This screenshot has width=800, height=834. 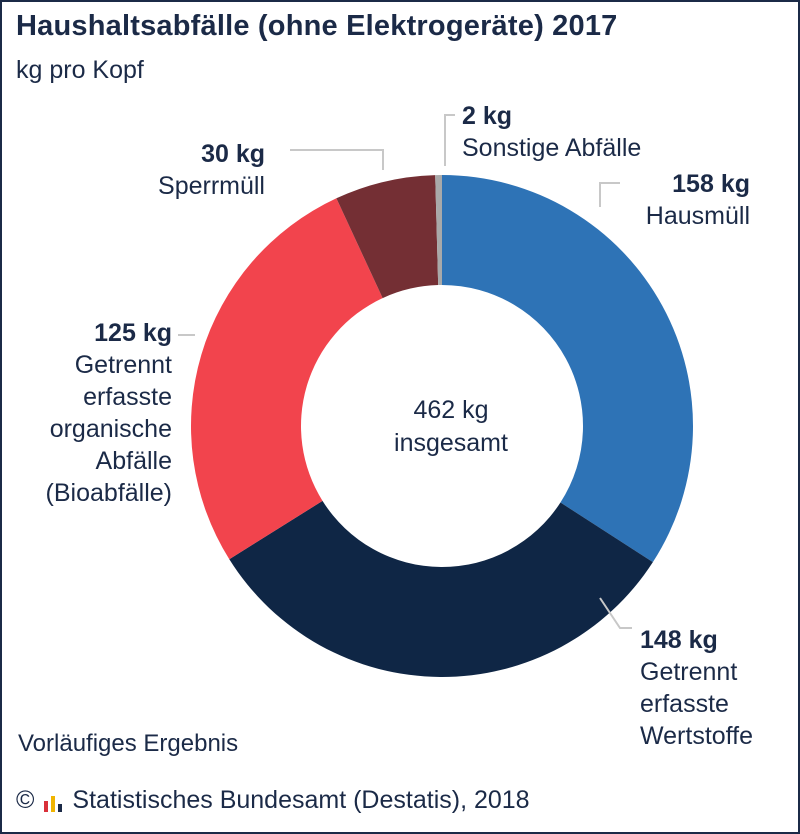 What do you see at coordinates (698, 216) in the screenshot?
I see `slice-name-label-0-0: Hausmüll` at bounding box center [698, 216].